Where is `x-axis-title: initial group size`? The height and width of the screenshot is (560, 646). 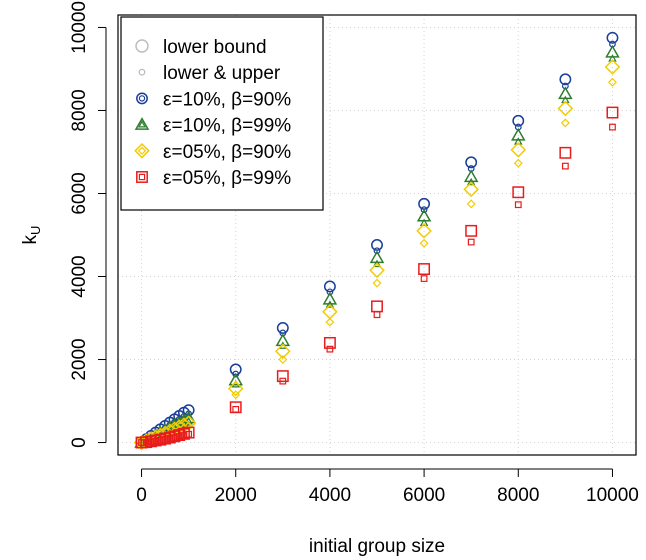
x-axis-title: initial group size is located at coordinates (377, 546).